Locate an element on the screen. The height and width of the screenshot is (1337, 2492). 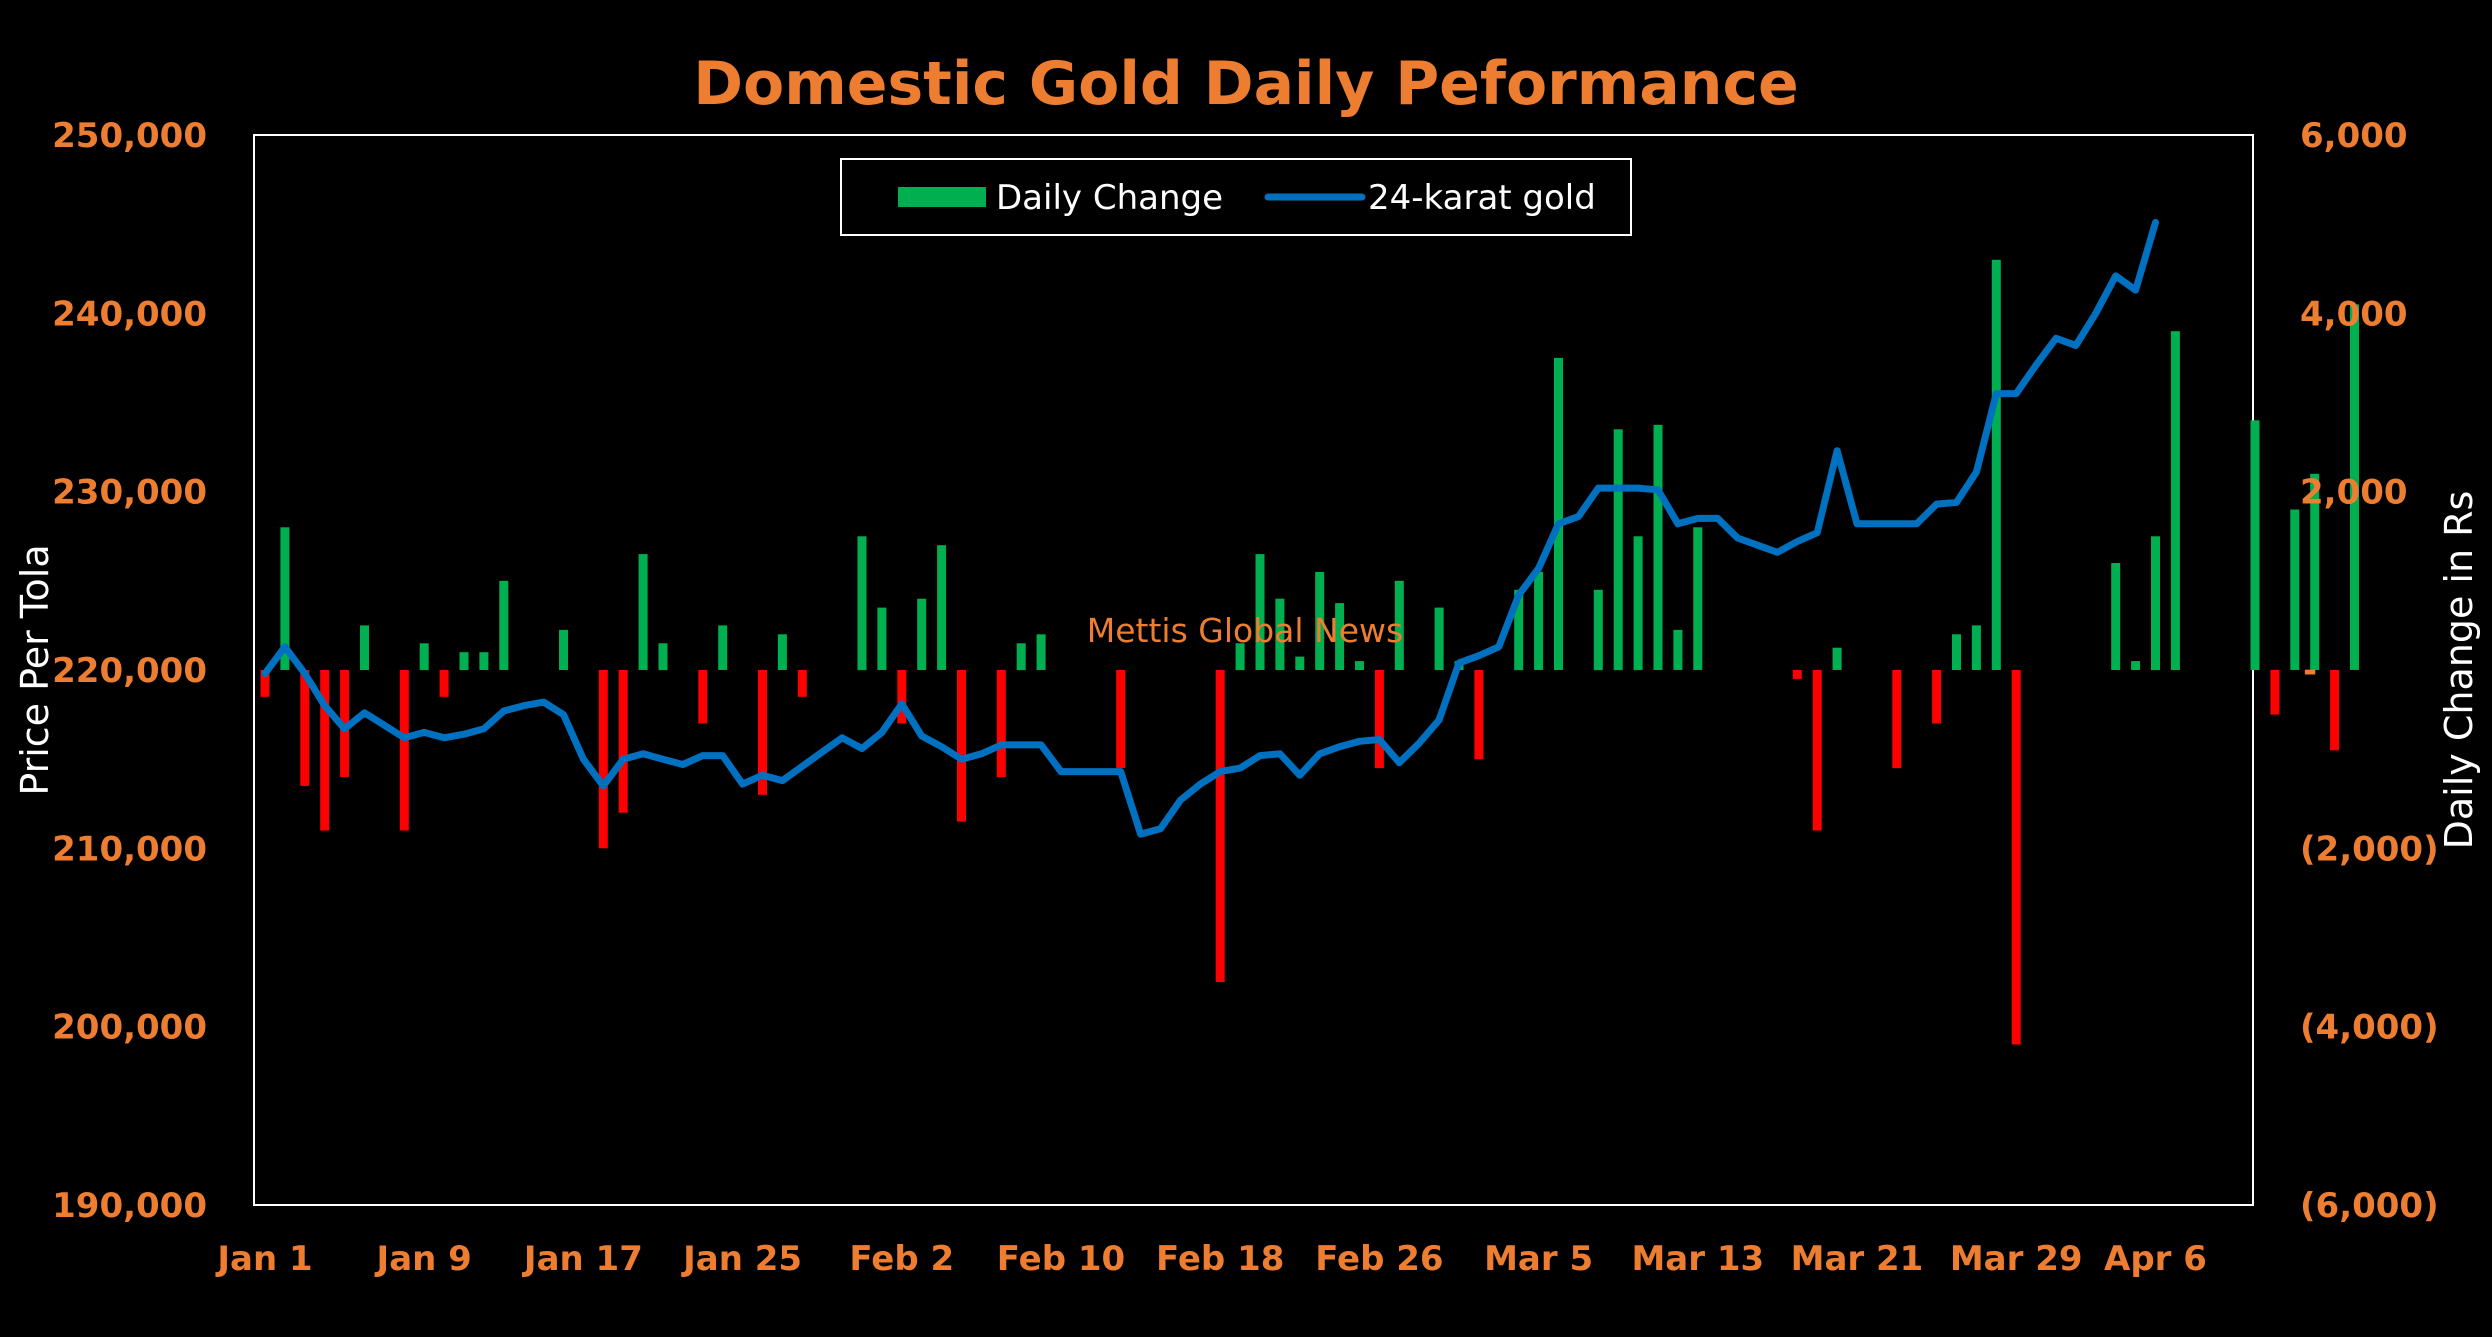
x-axis-tick-label: Jan 25 is located at coordinates (741, 1259).